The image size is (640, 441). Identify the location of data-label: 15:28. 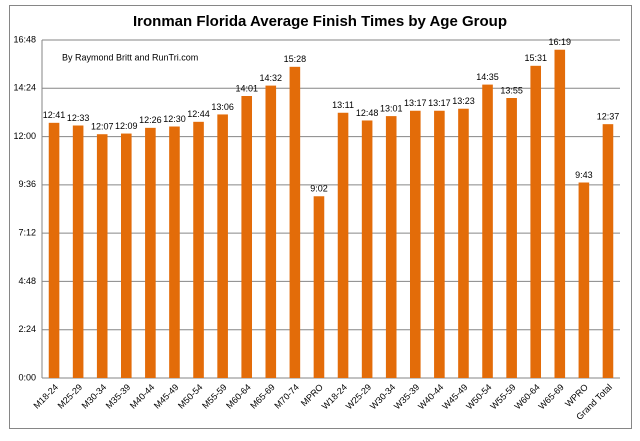
(295, 59).